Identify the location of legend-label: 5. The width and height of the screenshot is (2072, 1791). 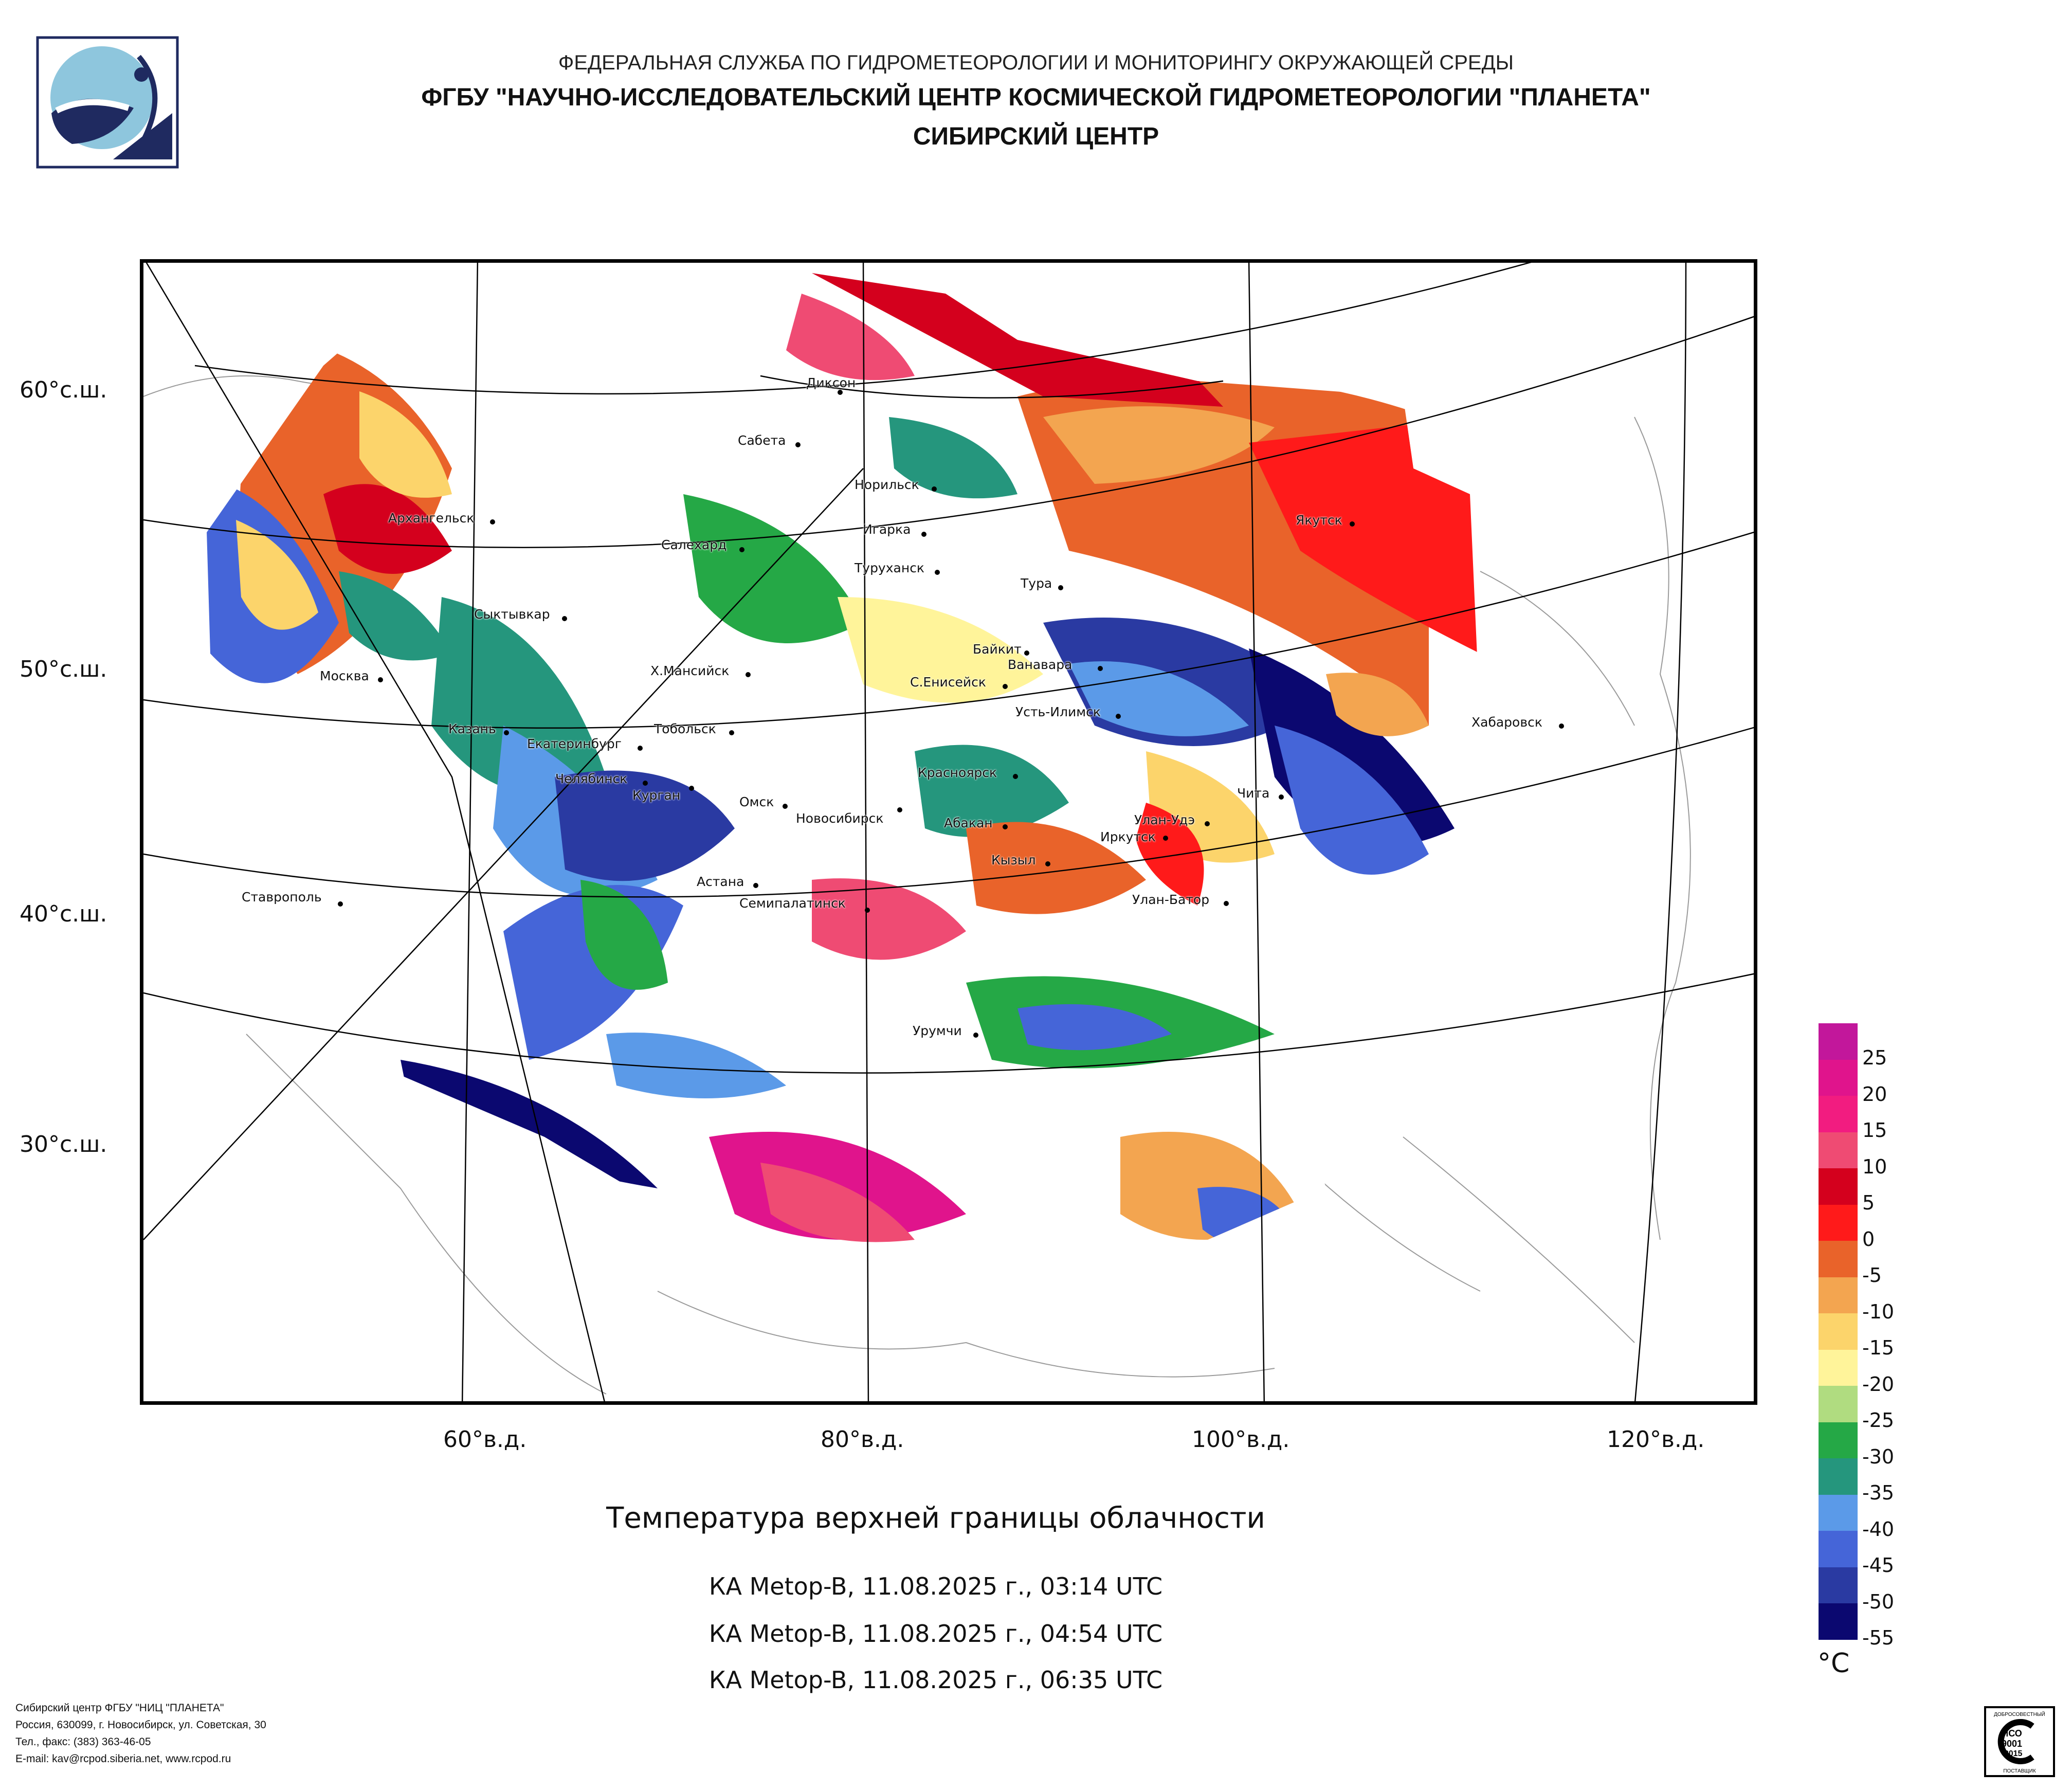
(1868, 1202).